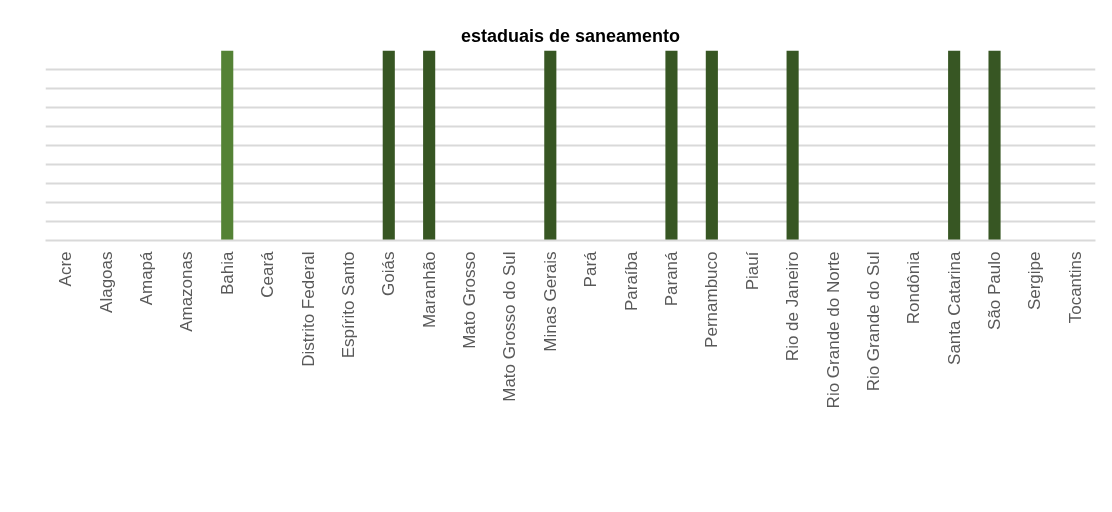 This screenshot has width=1112, height=512. What do you see at coordinates (66, 269) in the screenshot?
I see `x-tick-label: Acre` at bounding box center [66, 269].